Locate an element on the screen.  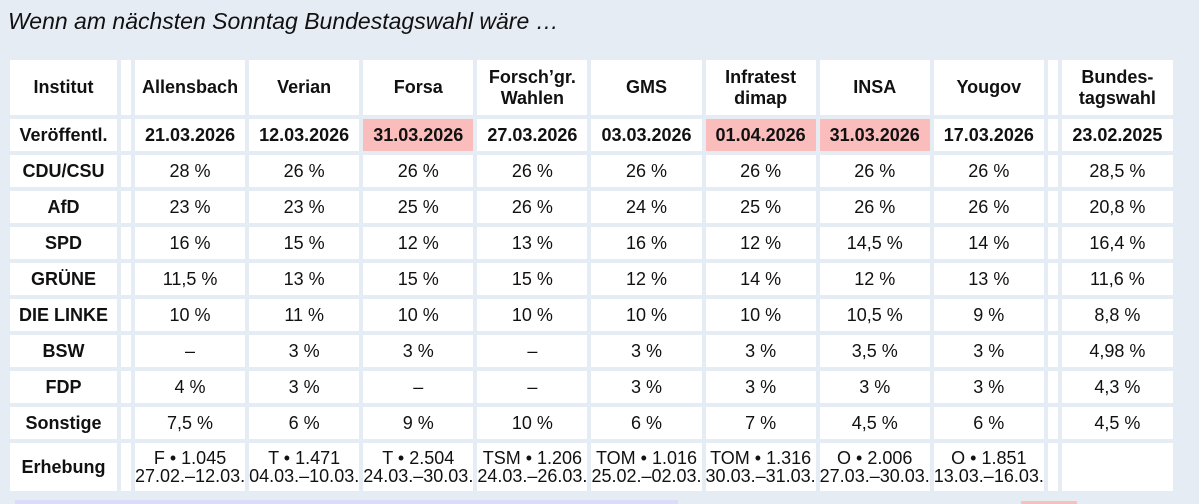
poll-value: 7 % is located at coordinates (760, 423).